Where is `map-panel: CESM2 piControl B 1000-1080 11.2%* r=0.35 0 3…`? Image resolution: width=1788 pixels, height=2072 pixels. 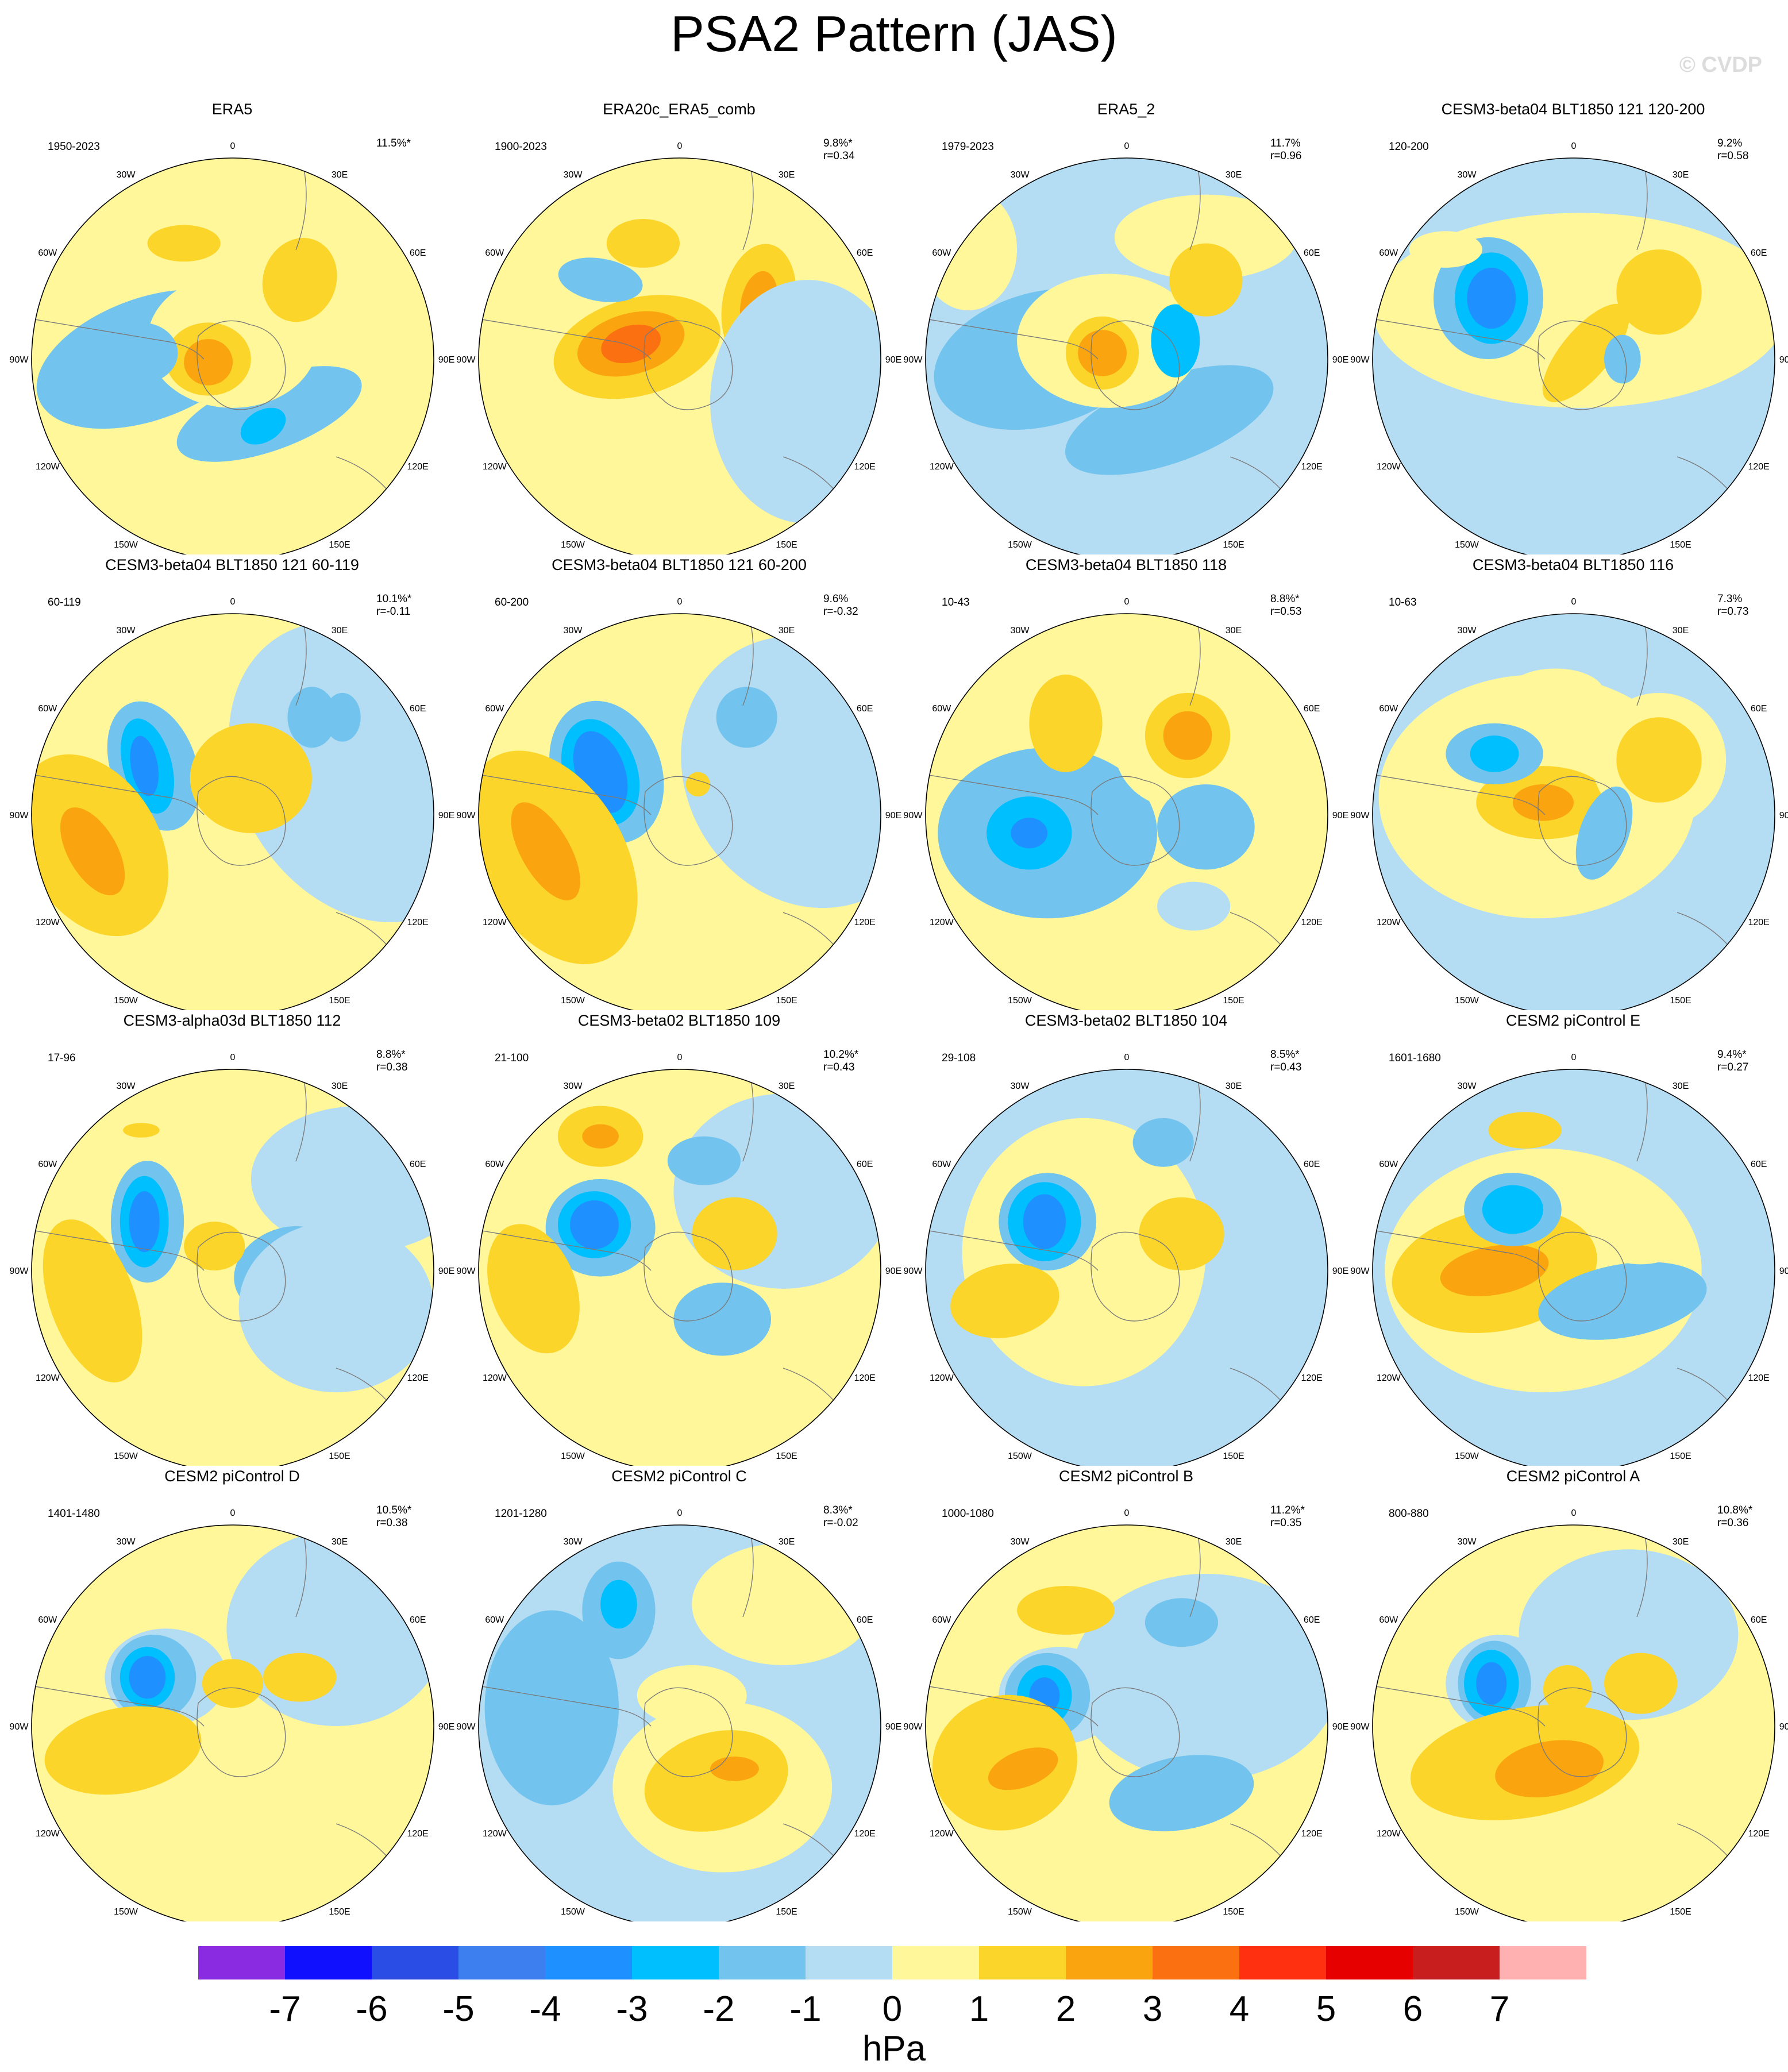 map-panel: CESM2 piControl B 1000-1080 11.2%* r=0.35 0 3… is located at coordinates (1126, 1694).